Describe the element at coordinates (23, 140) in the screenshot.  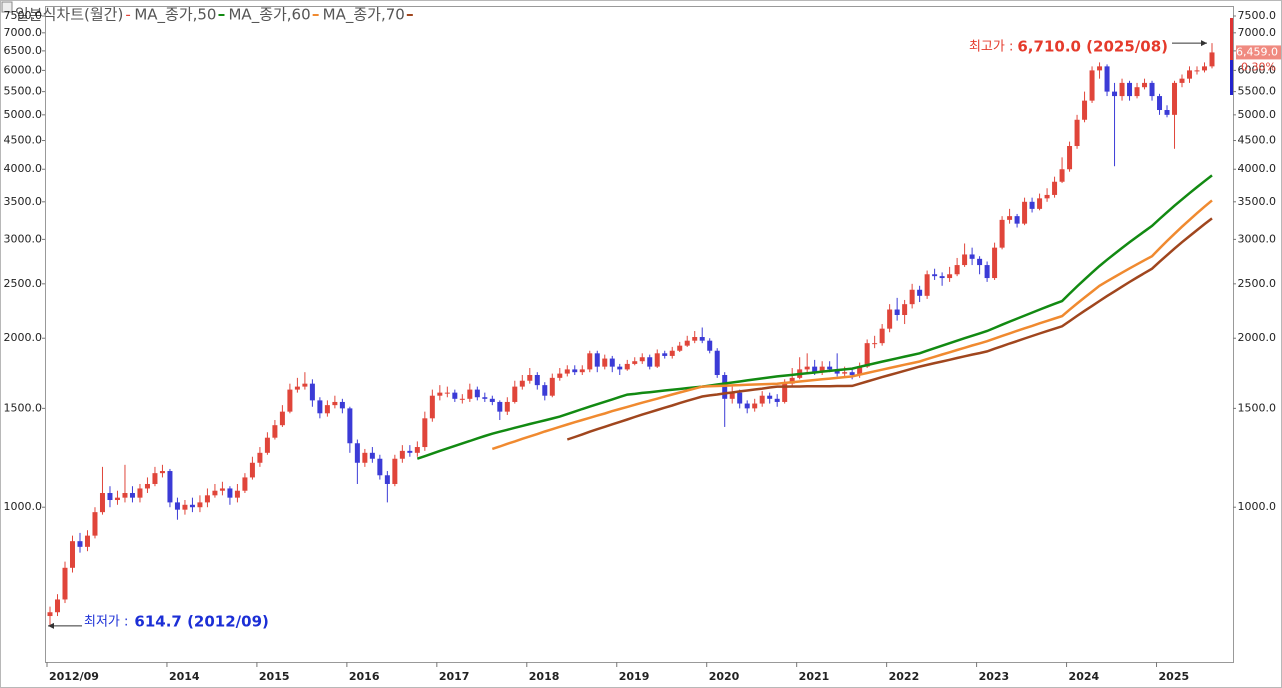
I see `y-tick-label: 4500.0` at that location.